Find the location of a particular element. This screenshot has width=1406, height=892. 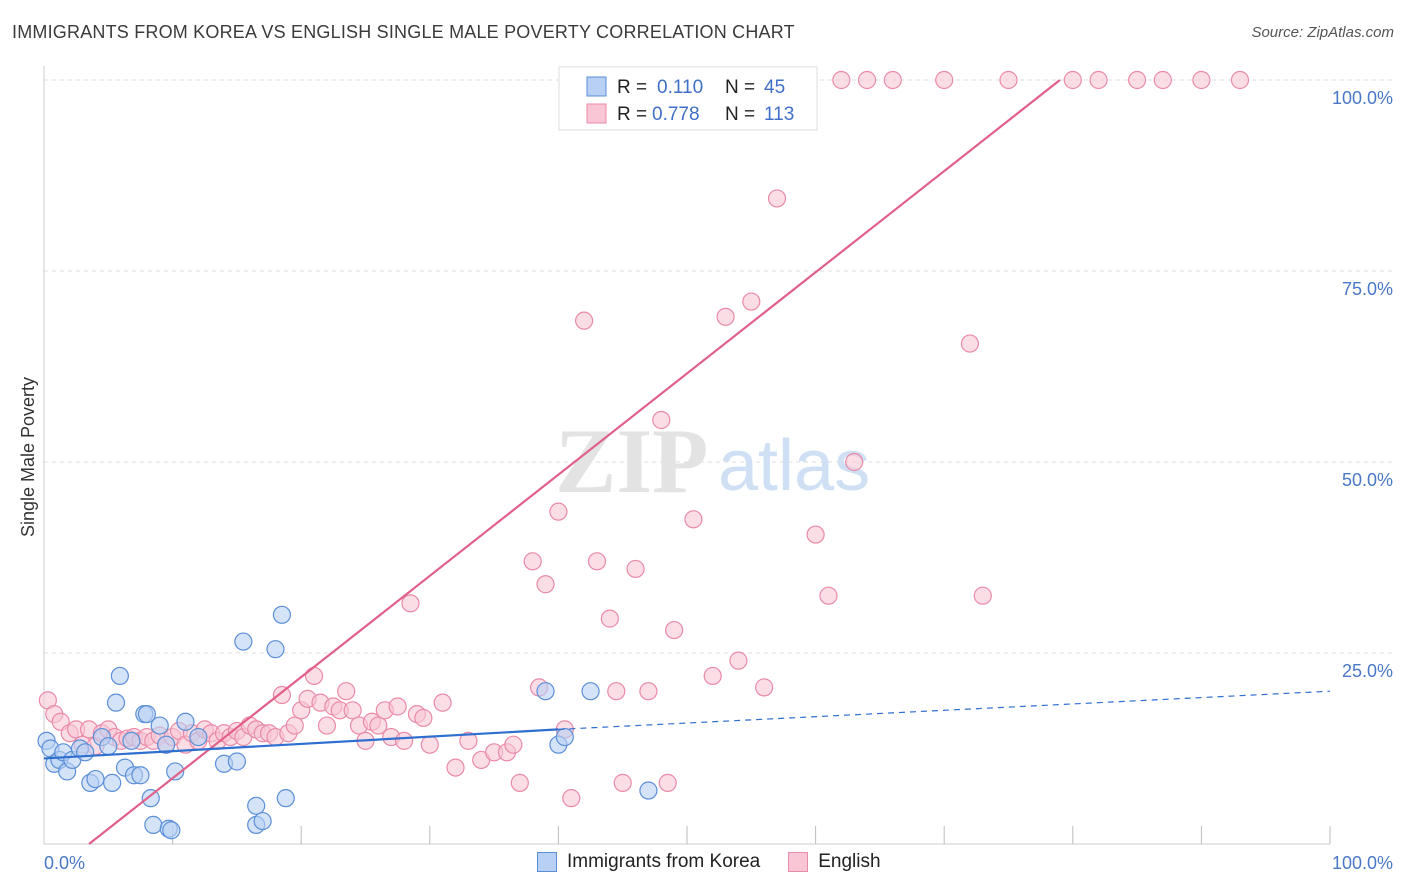

legend-swatch-english is located at coordinates (596, 113).